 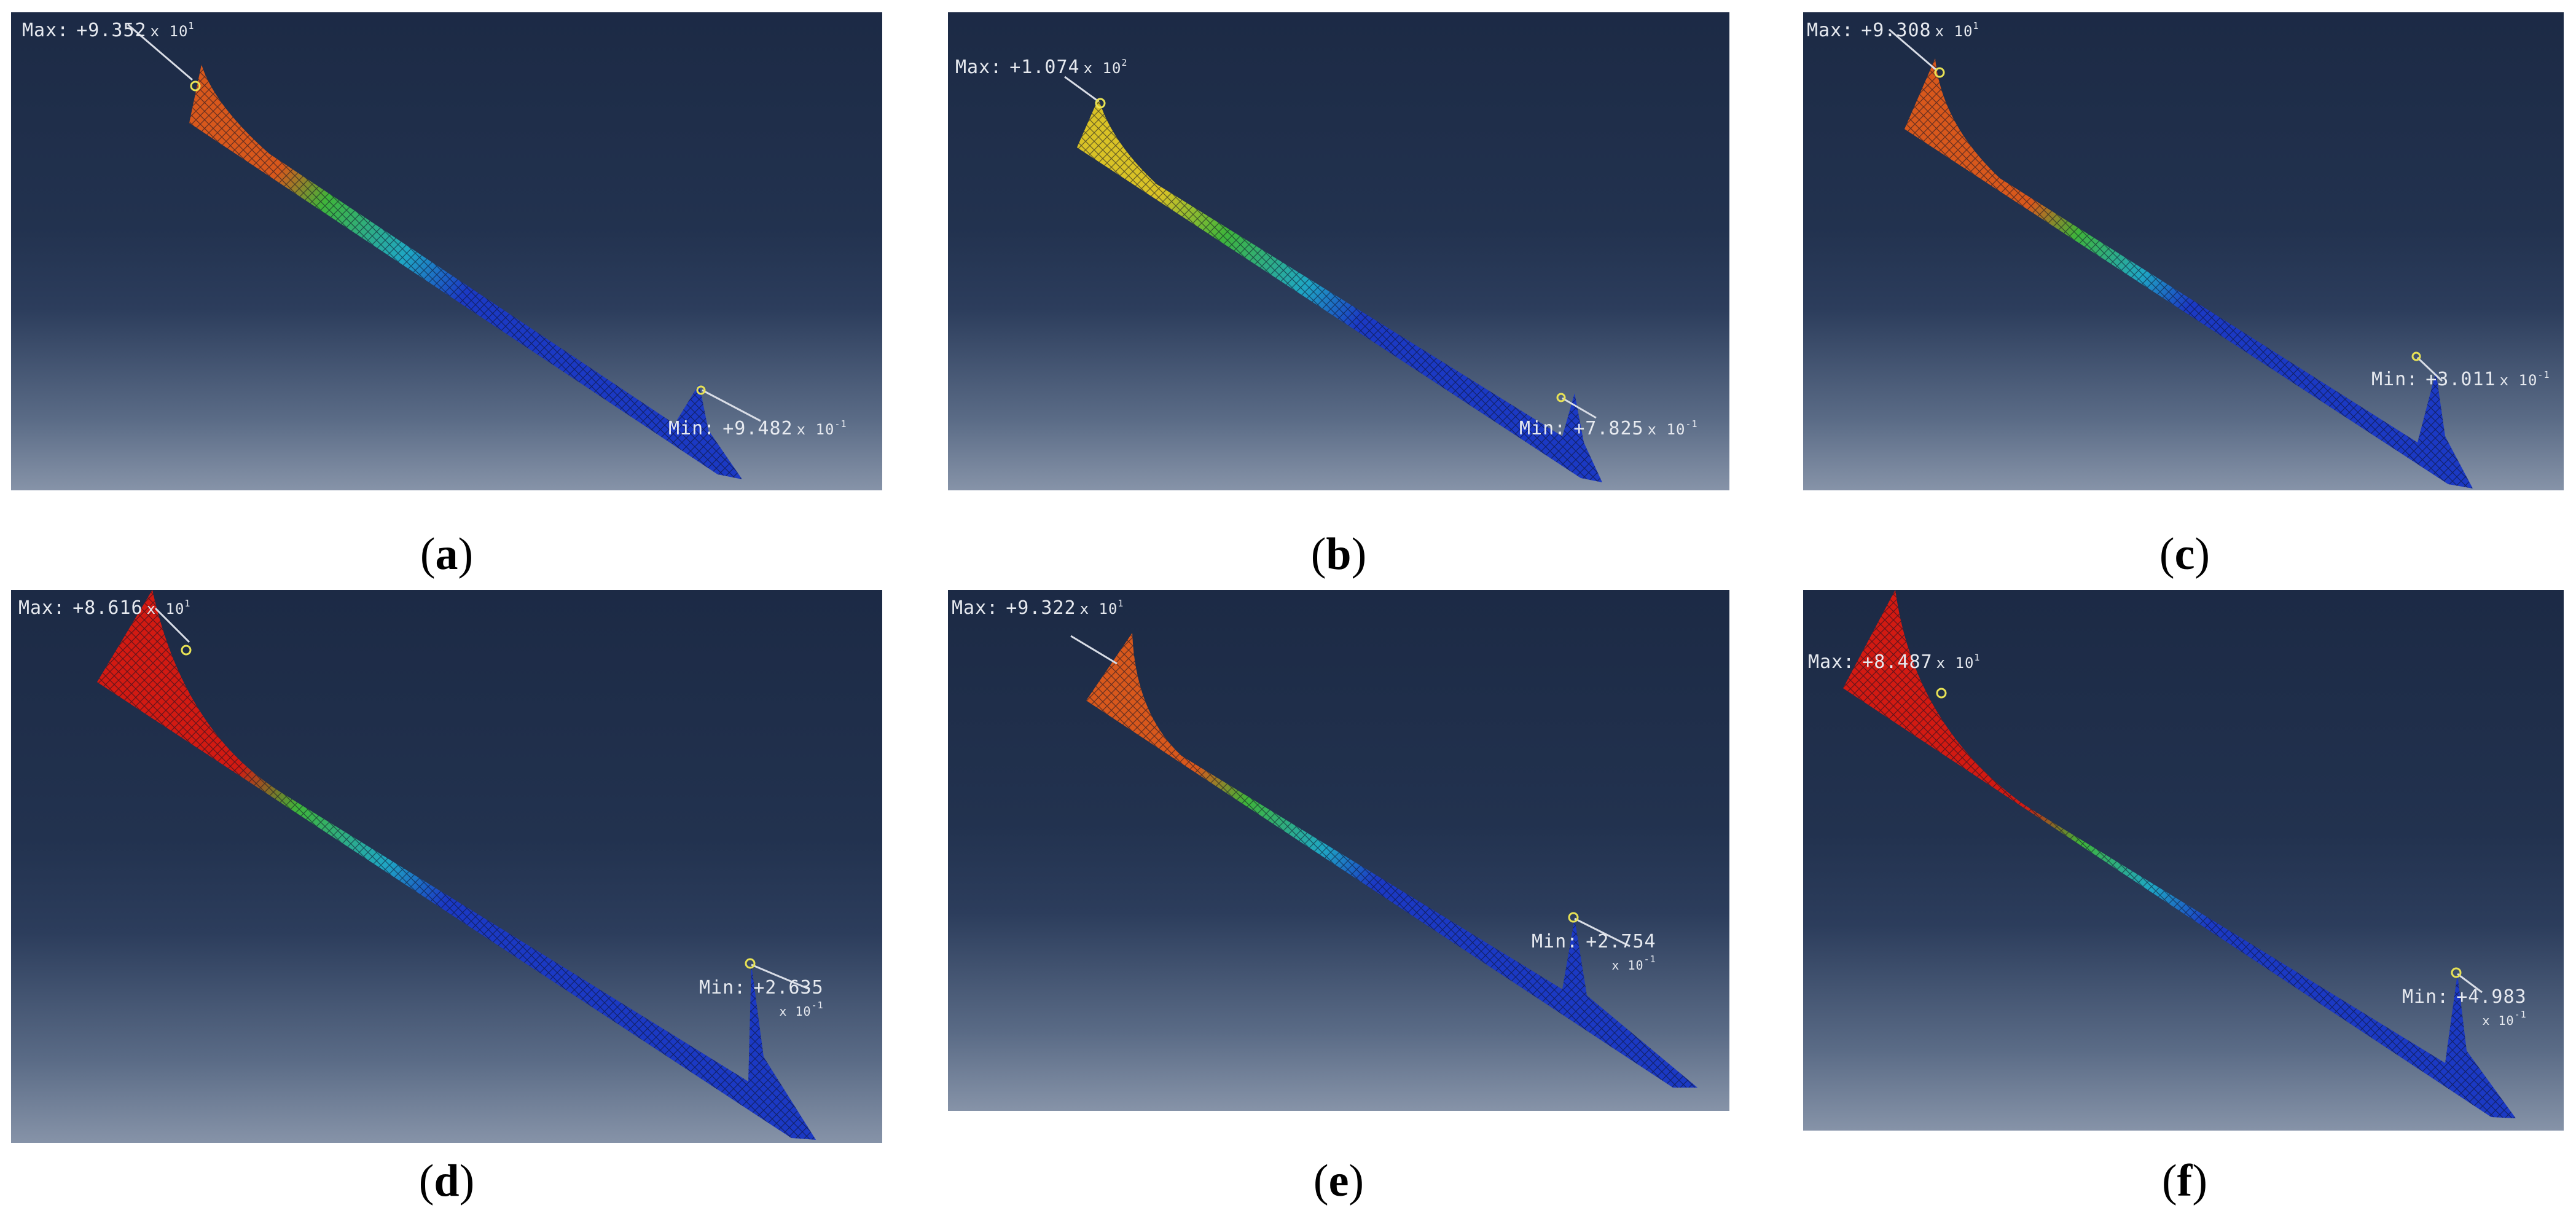 I want to click on max-annotation-a: Max: +9.352 x 101, so click(x=108, y=30).